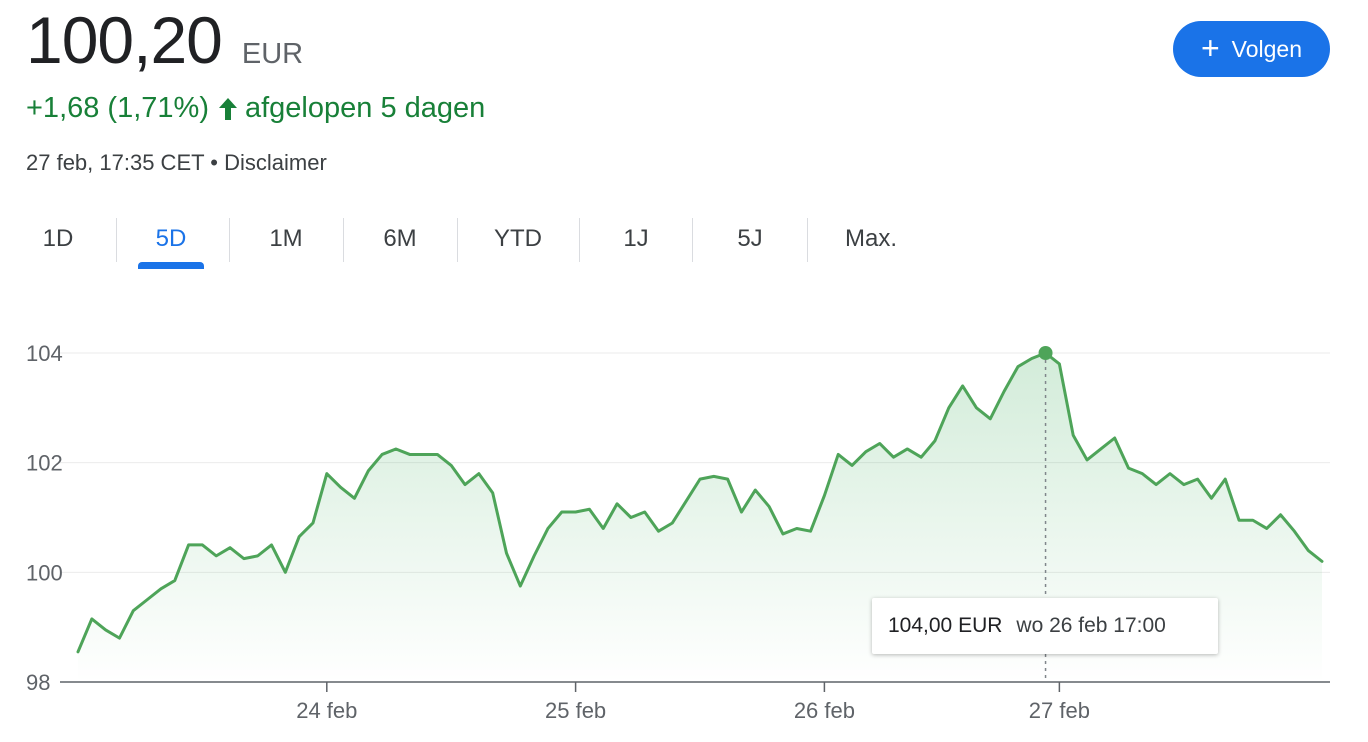 This screenshot has width=1368, height=742. What do you see at coordinates (824, 710) in the screenshot?
I see `x-tick-label: 26 feb` at bounding box center [824, 710].